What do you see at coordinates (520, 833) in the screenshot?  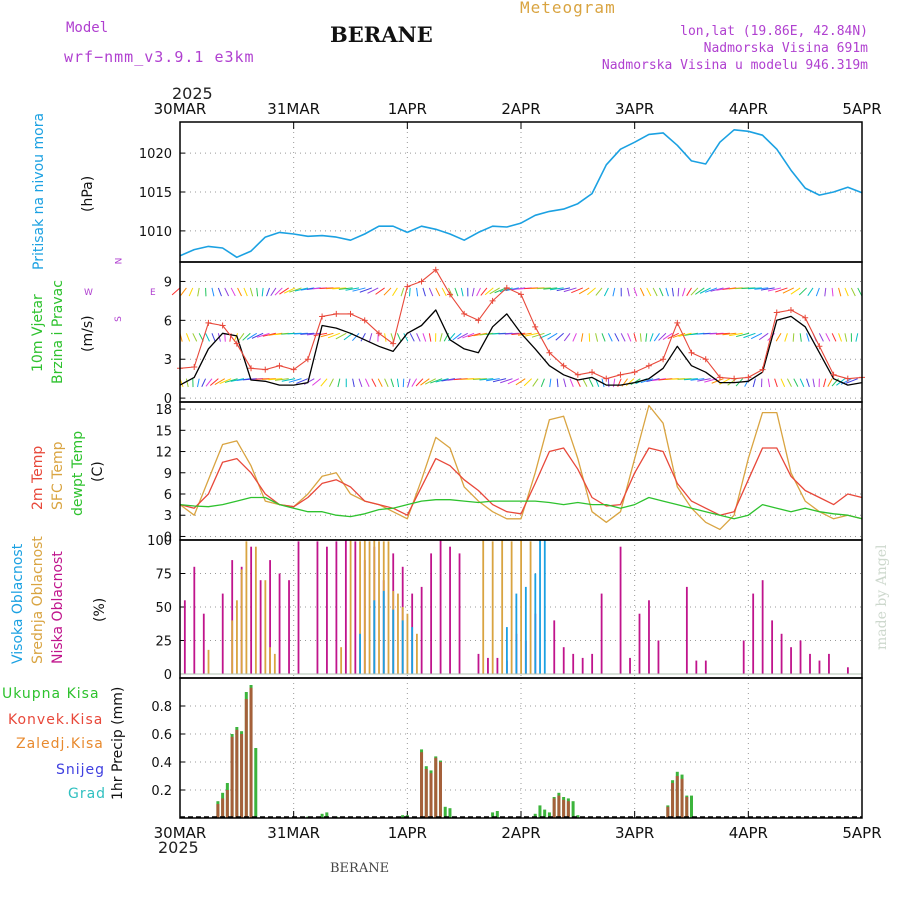 I see `x-tick-label-bottom: 2APR` at bounding box center [520, 833].